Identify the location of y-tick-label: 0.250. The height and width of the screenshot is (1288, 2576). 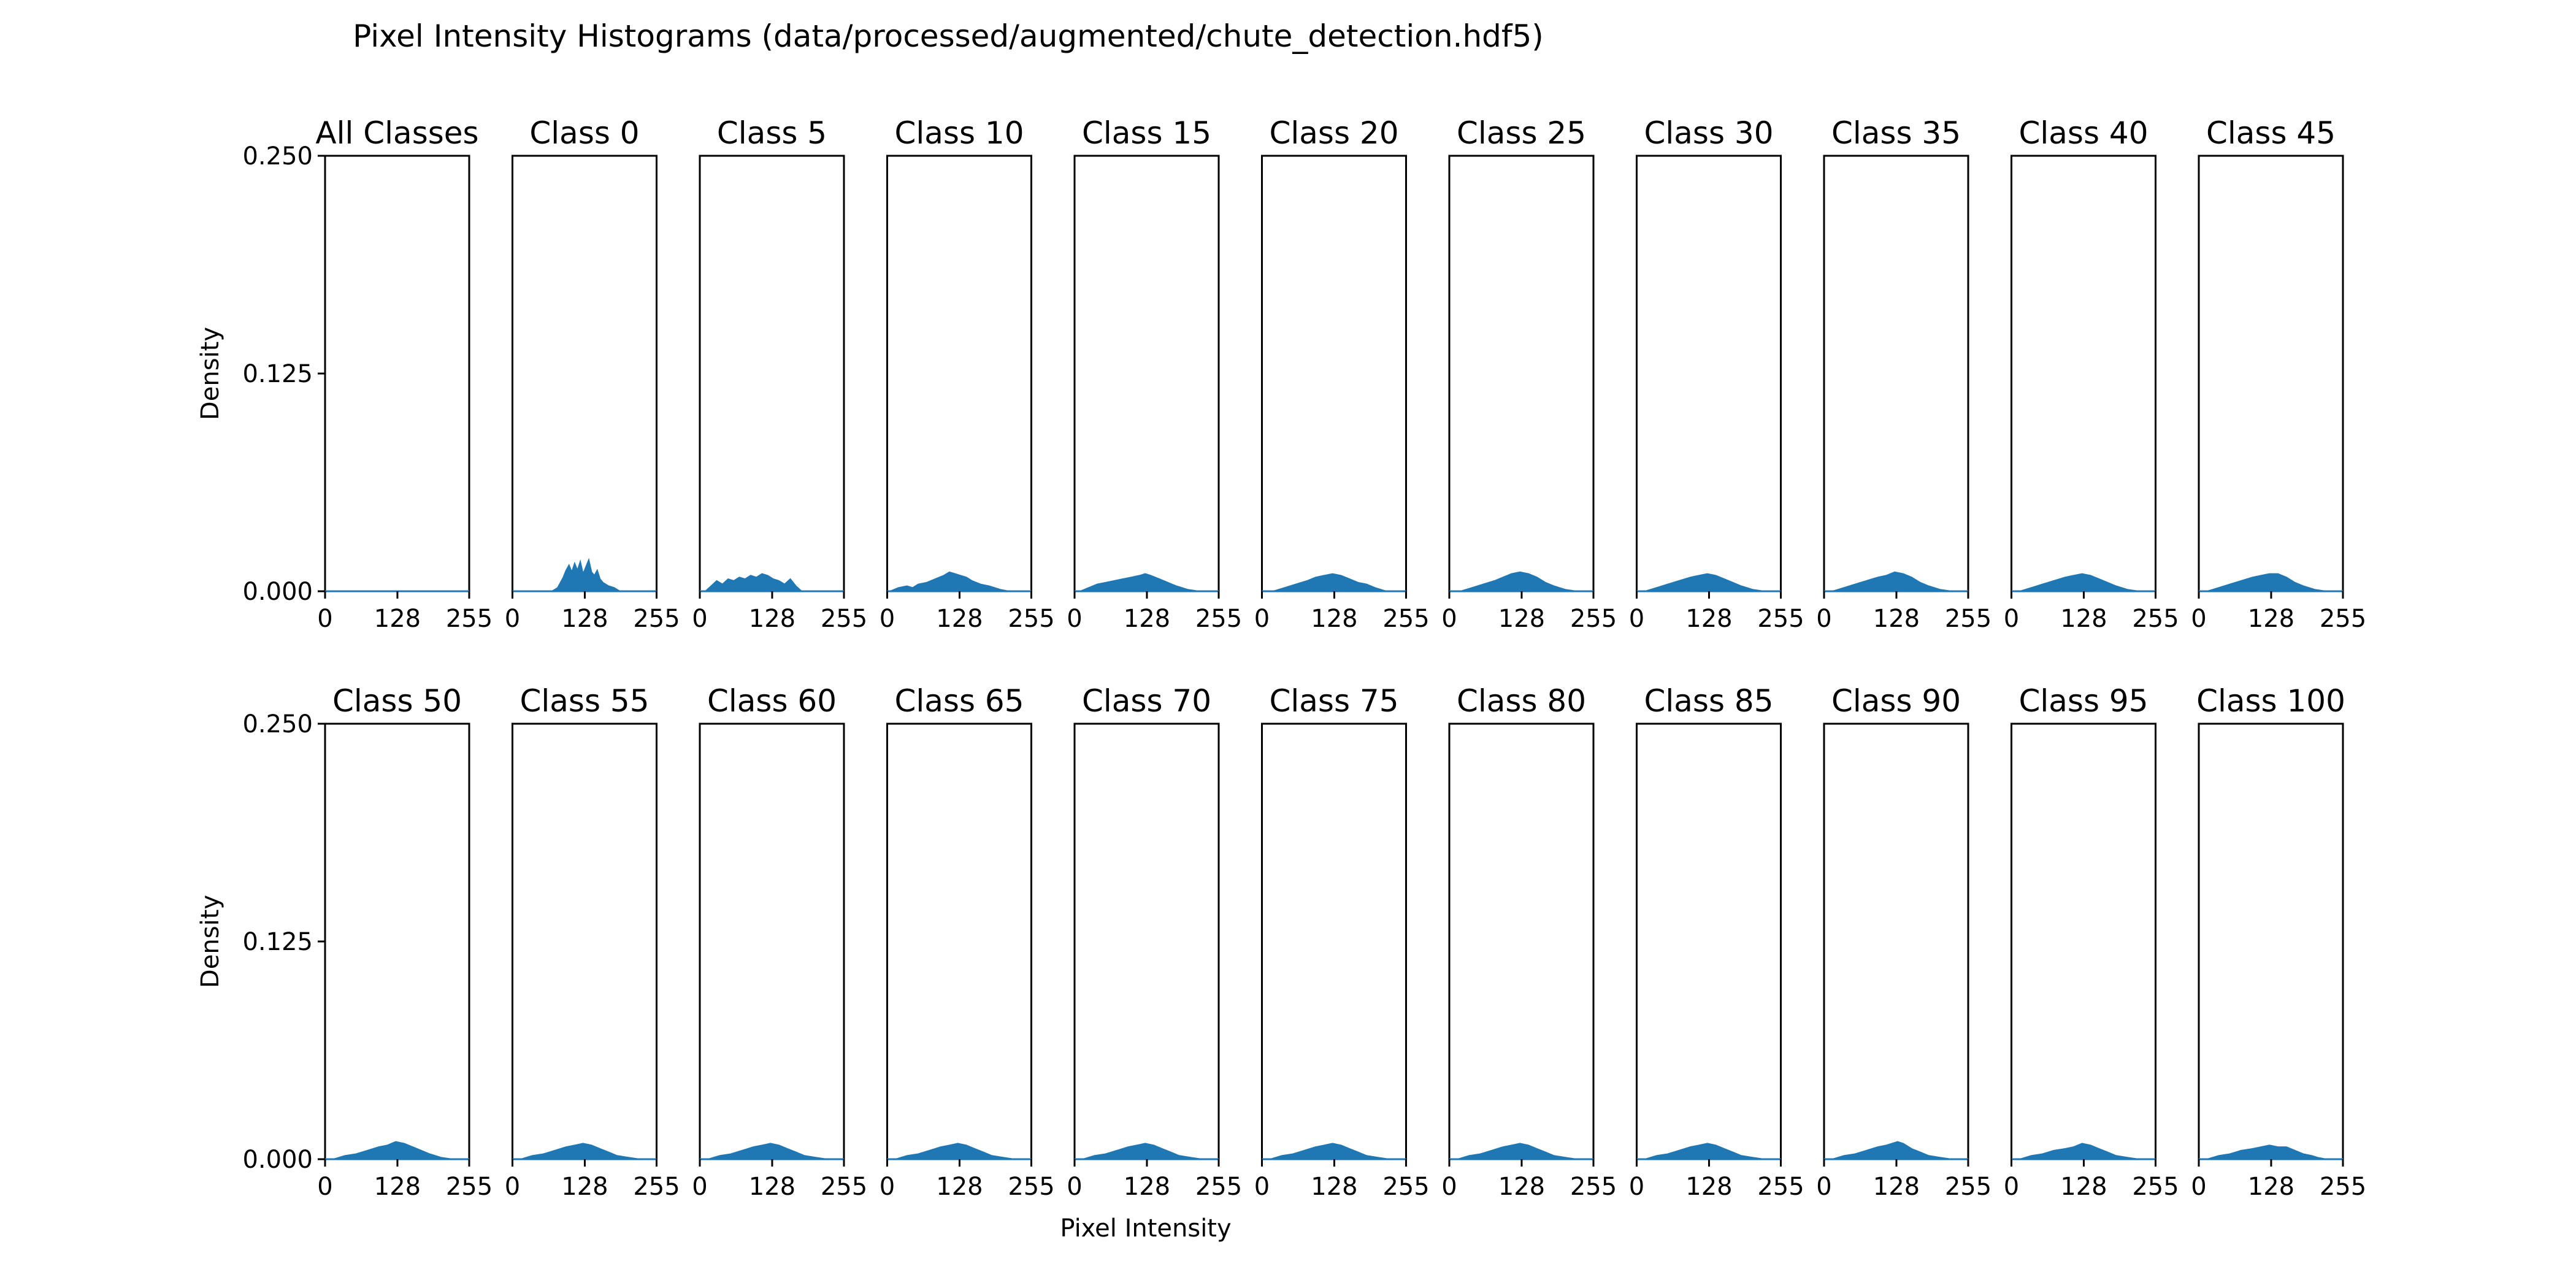
(277, 156).